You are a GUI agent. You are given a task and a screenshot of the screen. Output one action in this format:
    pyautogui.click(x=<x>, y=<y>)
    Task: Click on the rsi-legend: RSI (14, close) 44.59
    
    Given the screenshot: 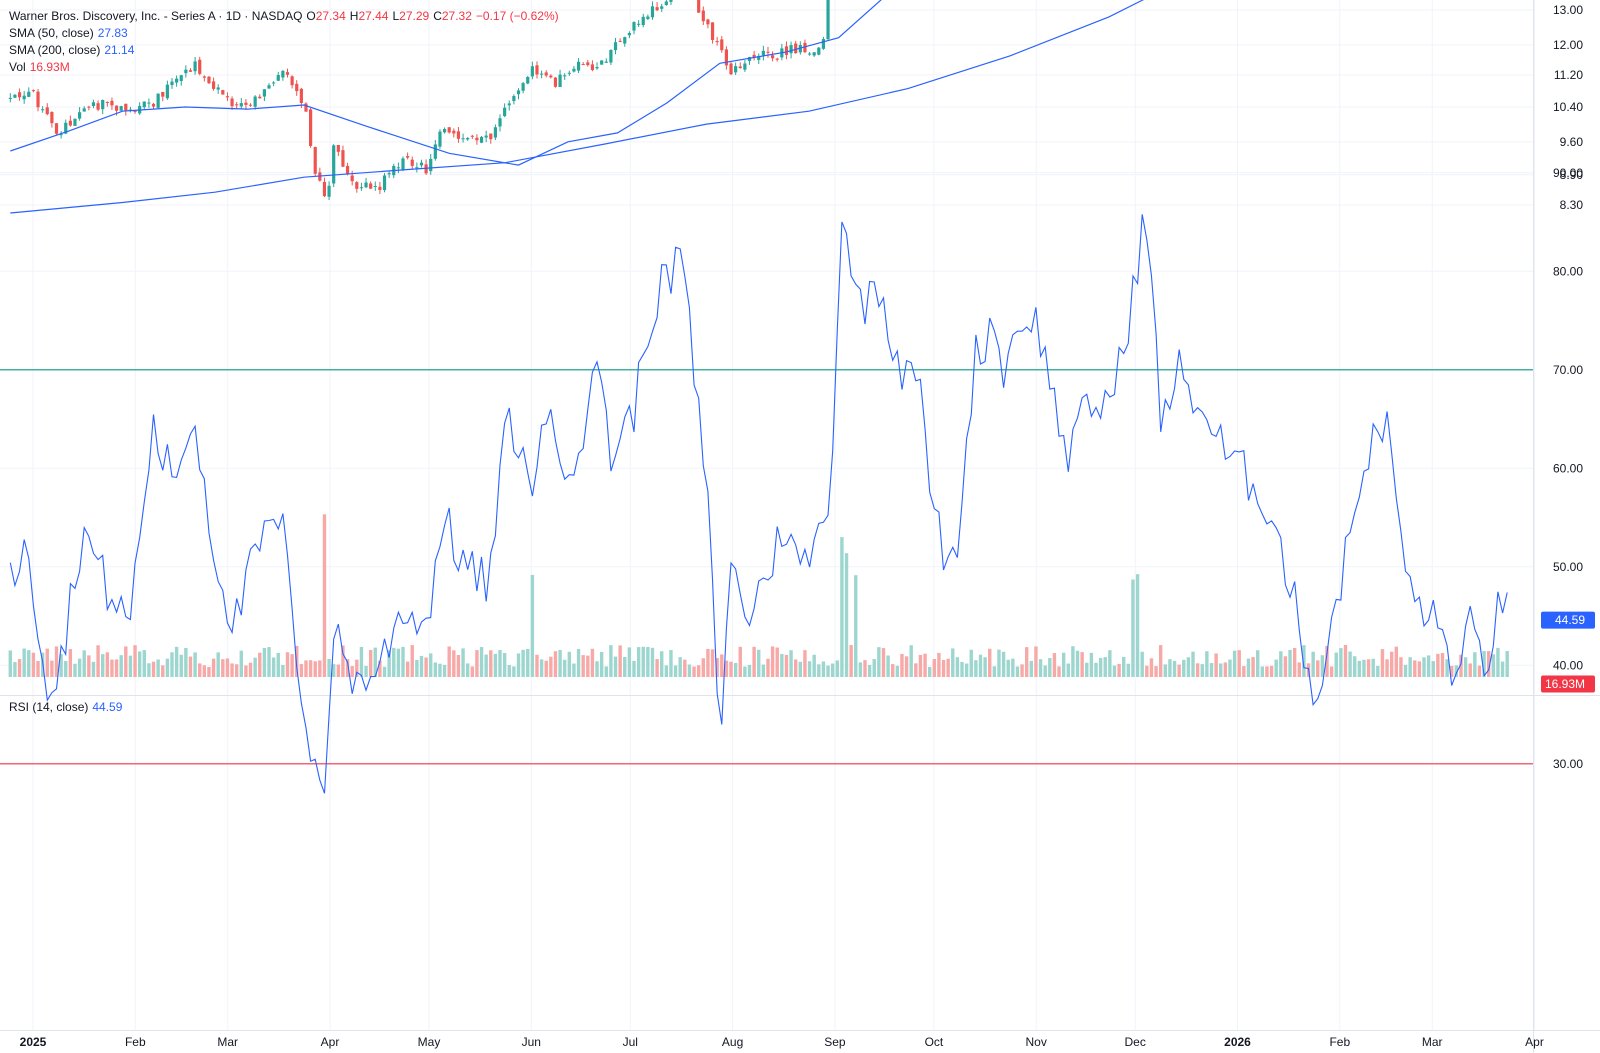 What is the action you would take?
    pyautogui.click(x=67, y=707)
    